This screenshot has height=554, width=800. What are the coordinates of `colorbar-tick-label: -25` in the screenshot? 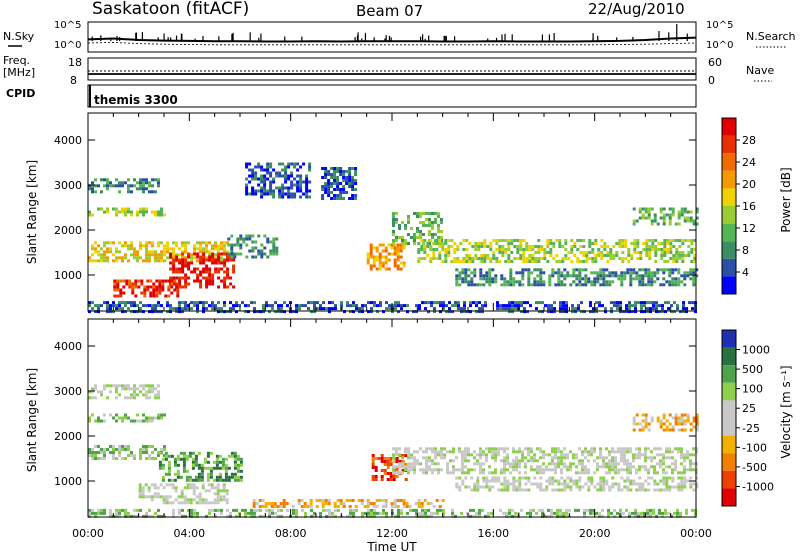 It's located at (751, 428).